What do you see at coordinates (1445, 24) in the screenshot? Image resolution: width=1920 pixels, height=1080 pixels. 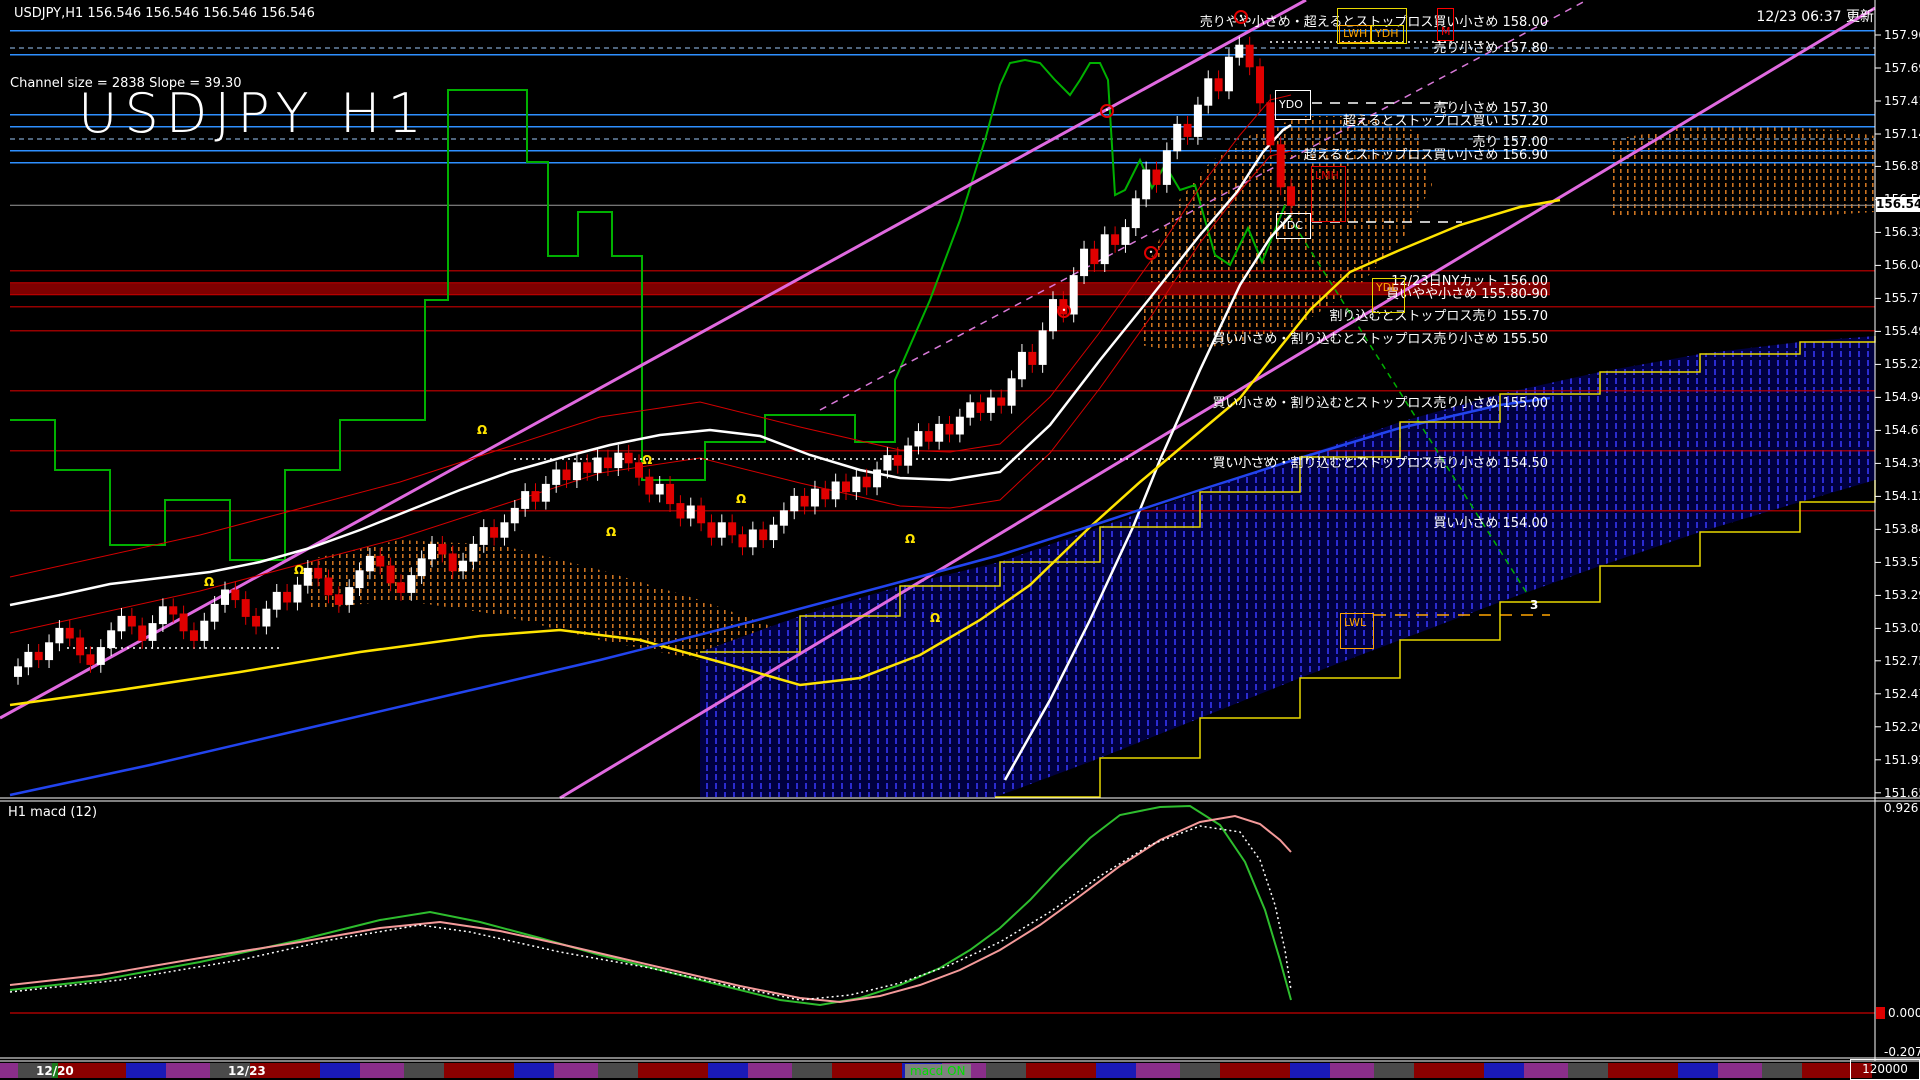 I see `level-box-m: M` at bounding box center [1445, 24].